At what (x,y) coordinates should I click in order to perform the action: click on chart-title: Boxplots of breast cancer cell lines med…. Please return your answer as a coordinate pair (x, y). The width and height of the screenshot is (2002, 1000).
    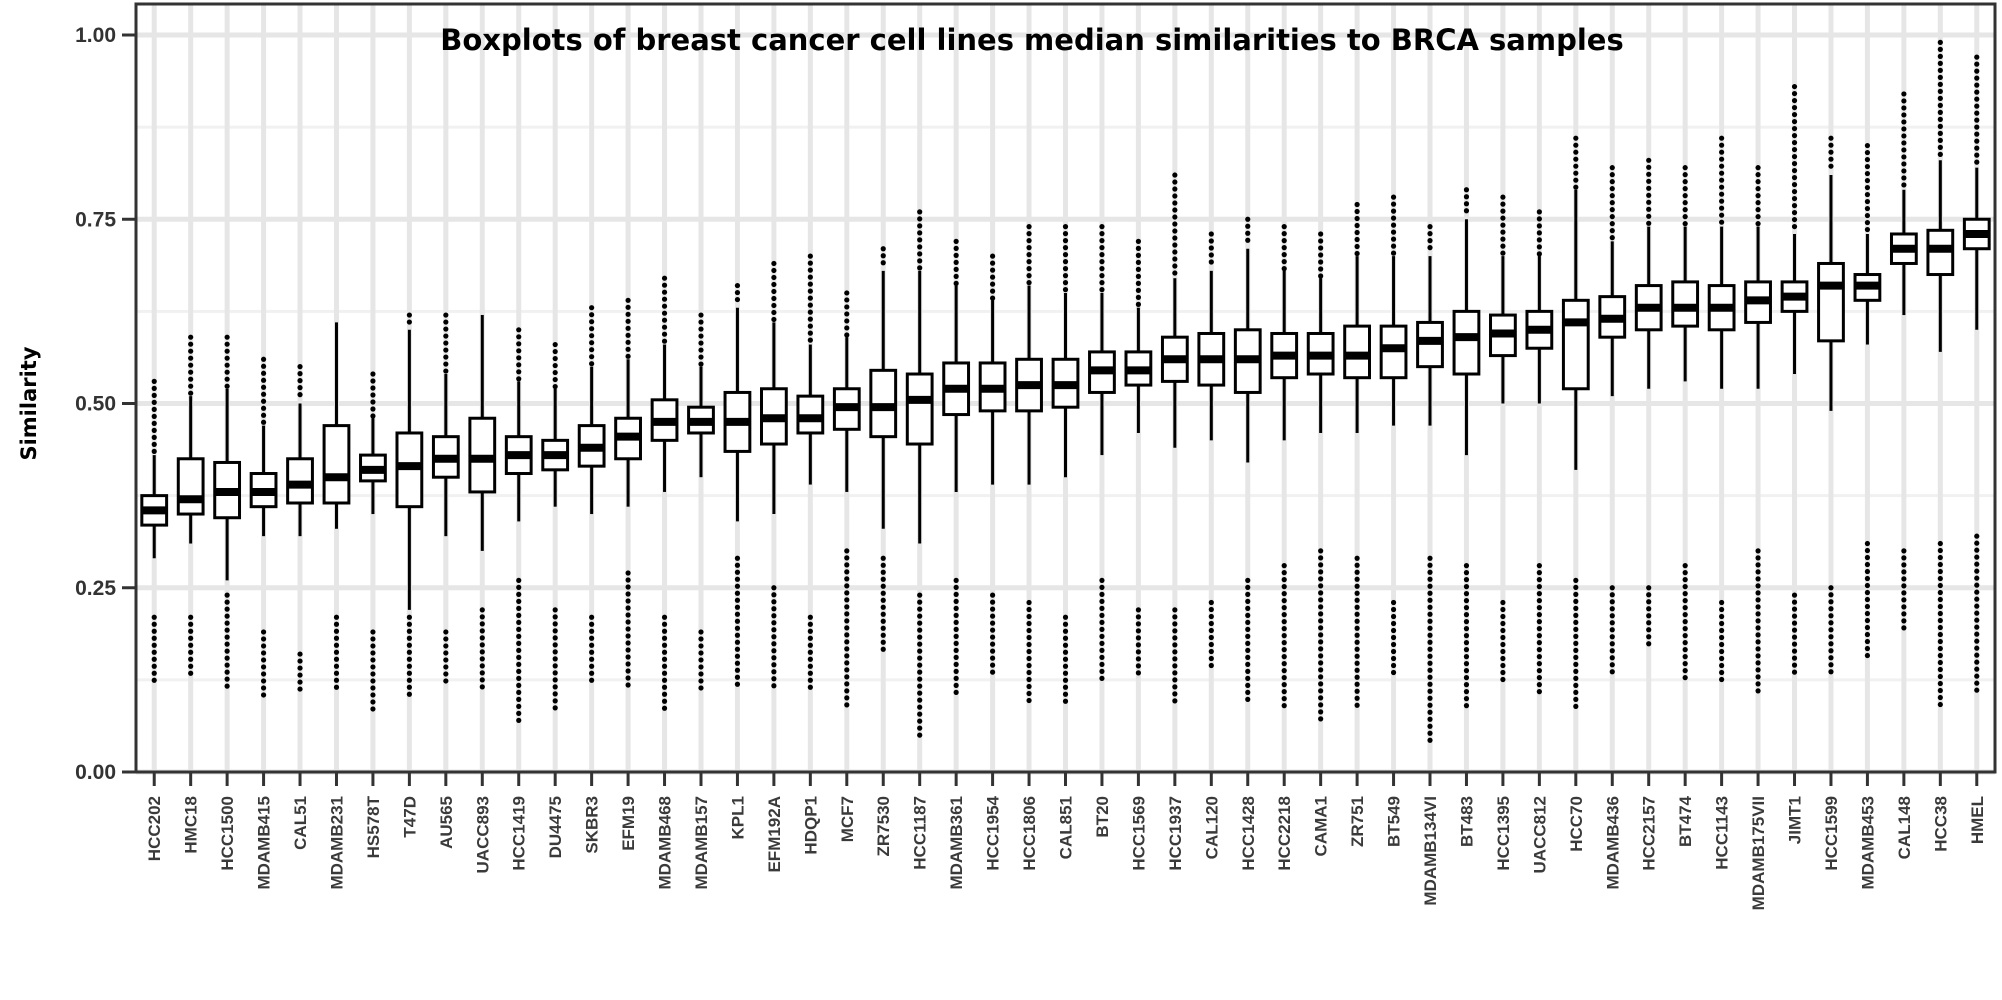
    Looking at the image, I should click on (1031, 40).